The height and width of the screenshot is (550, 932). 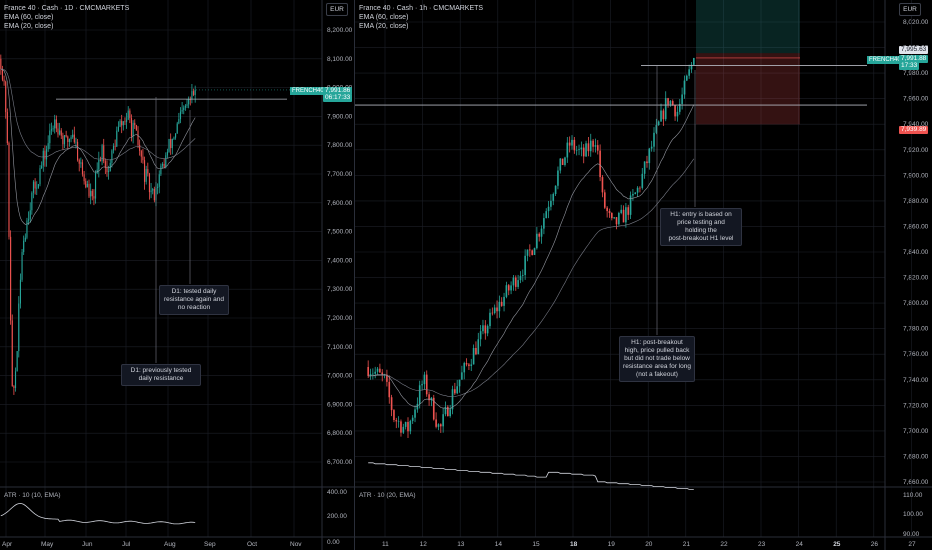 I want to click on daily-ema20-label: EMA (20, close), so click(x=29, y=26).